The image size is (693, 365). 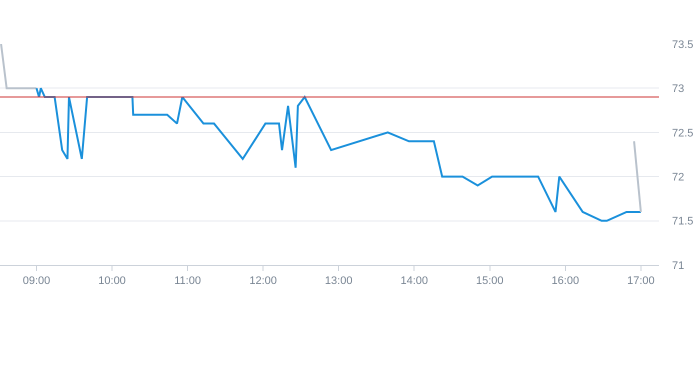 I want to click on x-tick-label: 09:00, so click(x=36, y=281).